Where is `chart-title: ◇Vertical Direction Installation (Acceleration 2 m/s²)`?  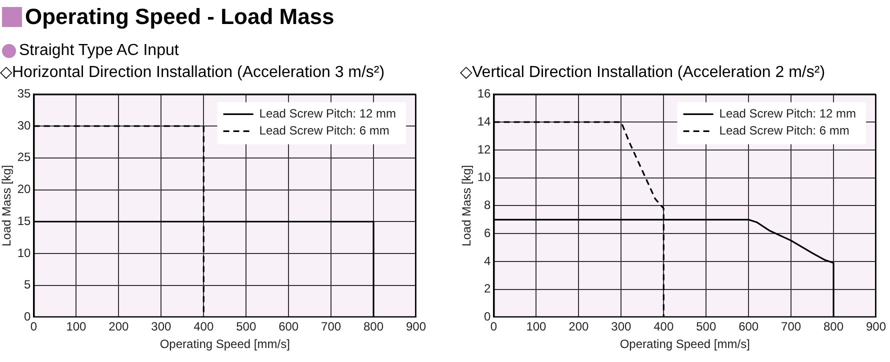 chart-title: ◇Vertical Direction Installation (Acceleration 2 m/s²) is located at coordinates (643, 73).